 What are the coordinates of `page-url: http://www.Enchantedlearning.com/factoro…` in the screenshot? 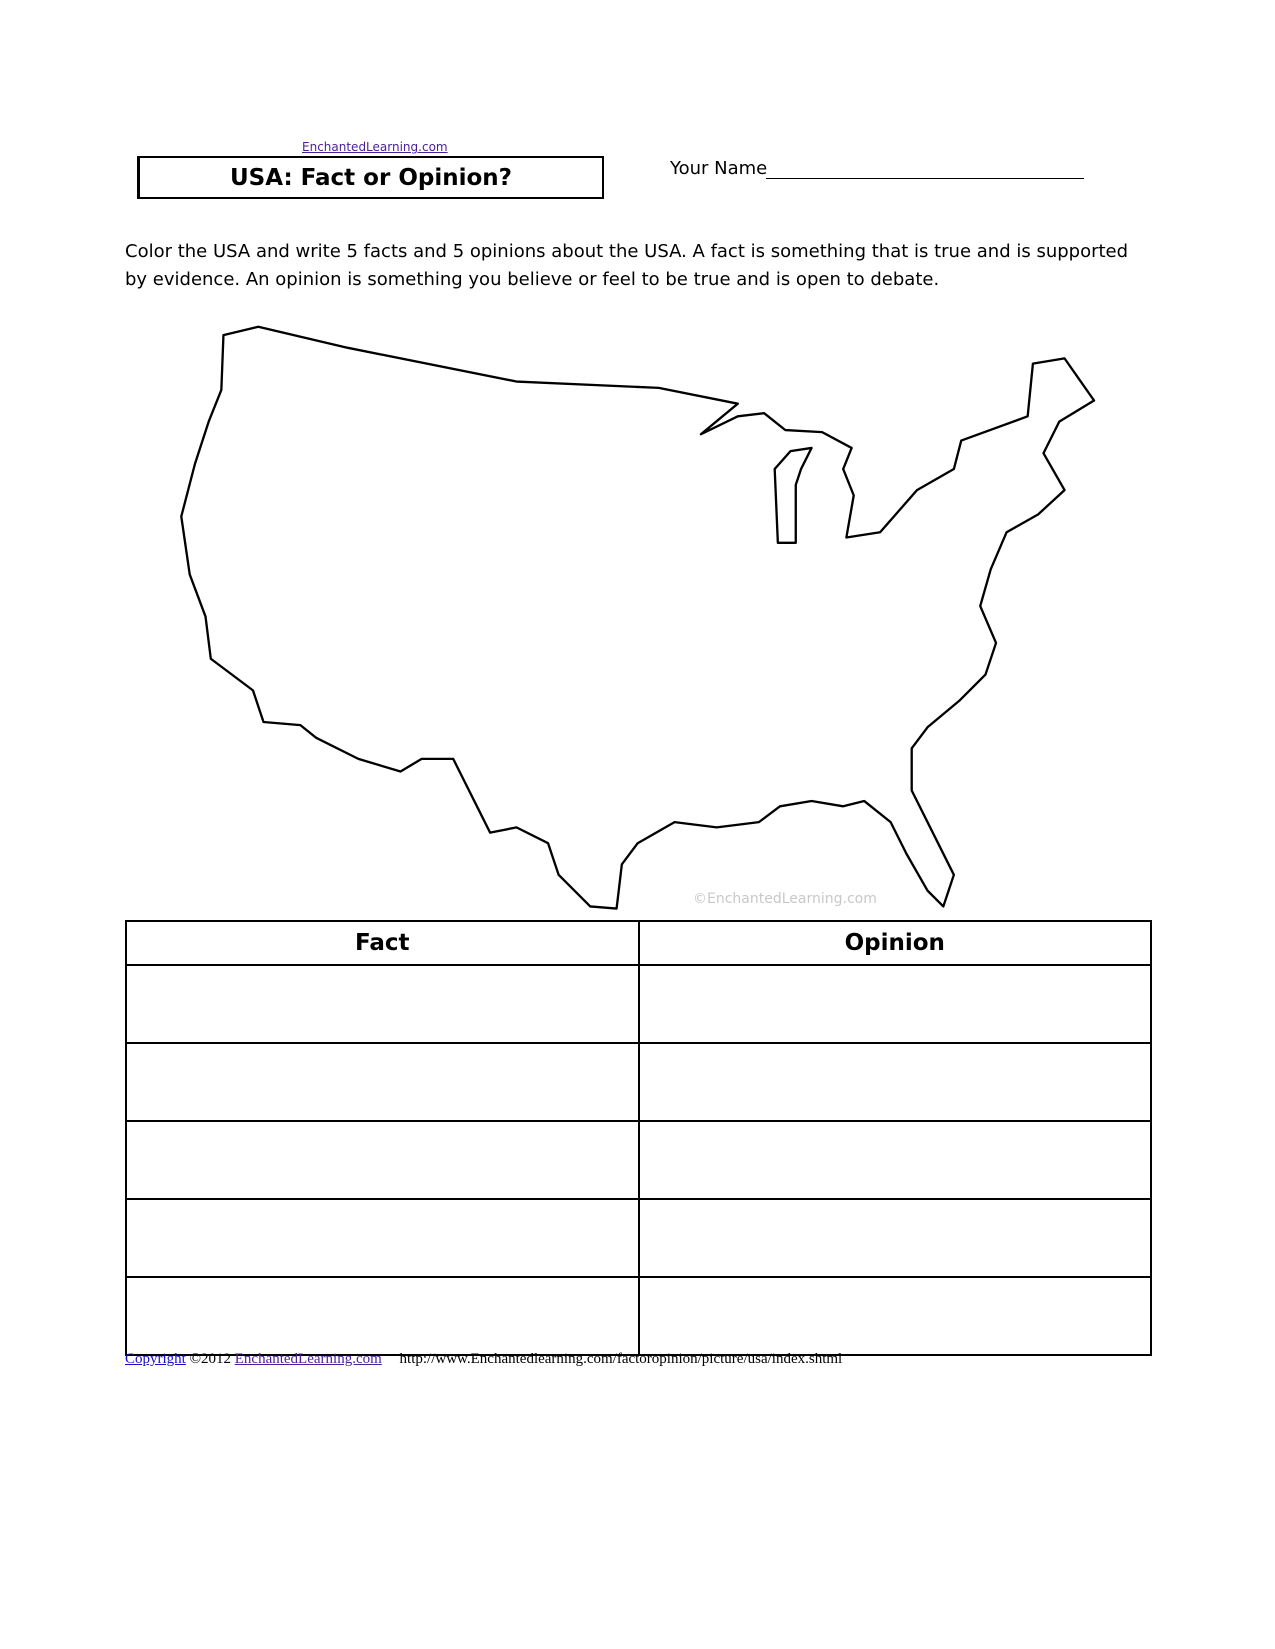 It's located at (621, 1359).